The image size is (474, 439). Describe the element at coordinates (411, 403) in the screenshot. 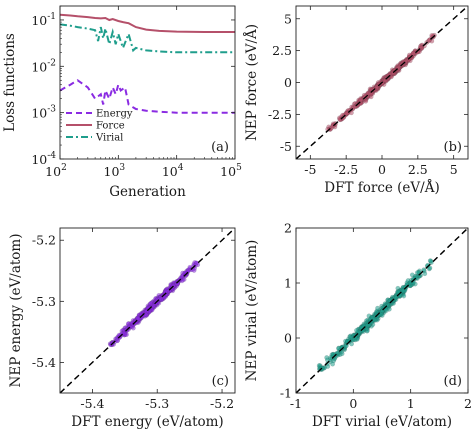

I see `x-tick-label: 1` at that location.